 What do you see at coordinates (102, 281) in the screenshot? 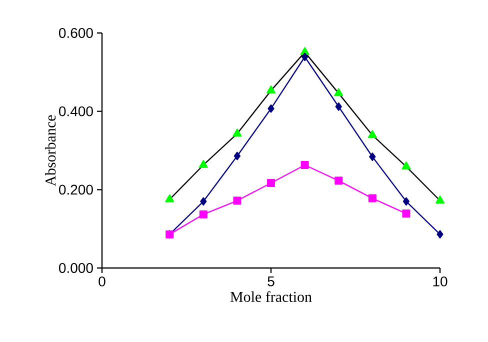
I see `x-tick-label: 0` at bounding box center [102, 281].